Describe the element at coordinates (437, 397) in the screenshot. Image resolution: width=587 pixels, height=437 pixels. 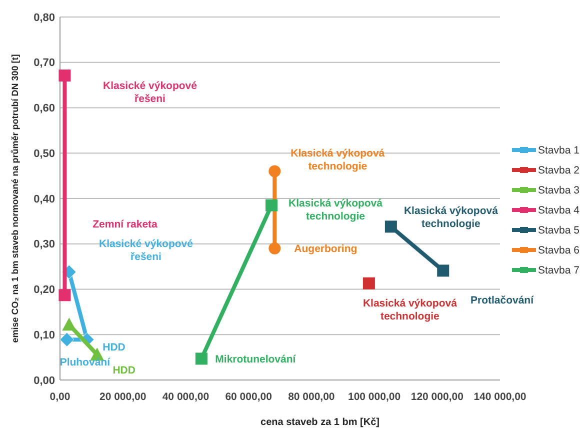
I see `x-tick-label: 120 000,00` at that location.